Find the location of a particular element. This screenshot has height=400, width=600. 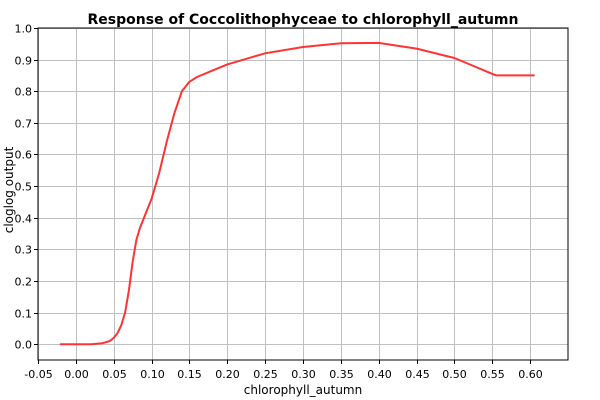

x-tick-label: 0.00 is located at coordinates (76, 374).